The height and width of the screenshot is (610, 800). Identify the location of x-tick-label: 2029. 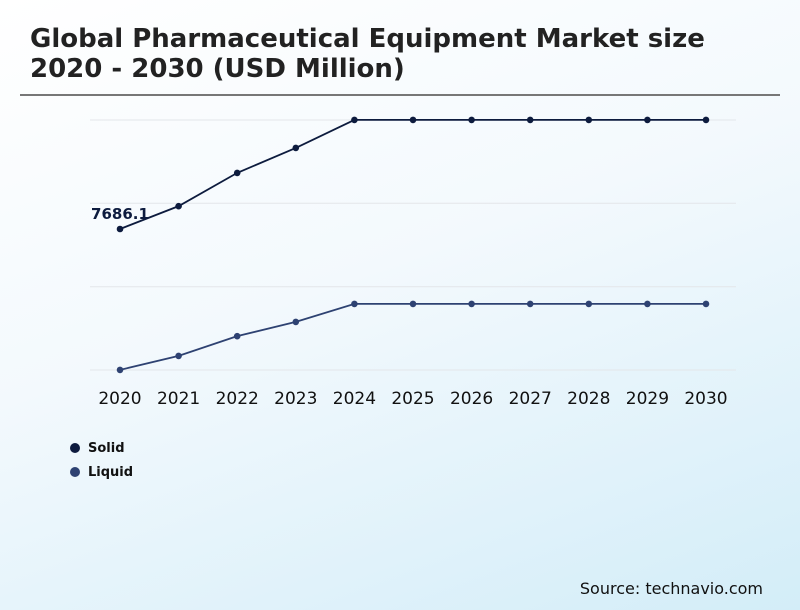
(647, 399).